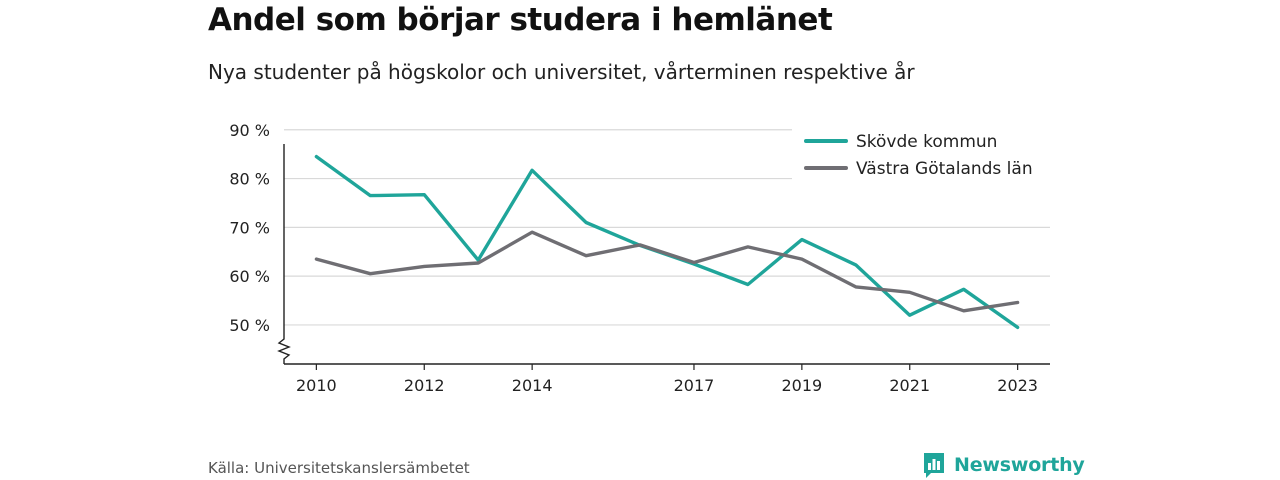 Image resolution: width=1280 pixels, height=480 pixels. Describe the element at coordinates (424, 385) in the screenshot. I see `x-tick-label: 2012` at that location.